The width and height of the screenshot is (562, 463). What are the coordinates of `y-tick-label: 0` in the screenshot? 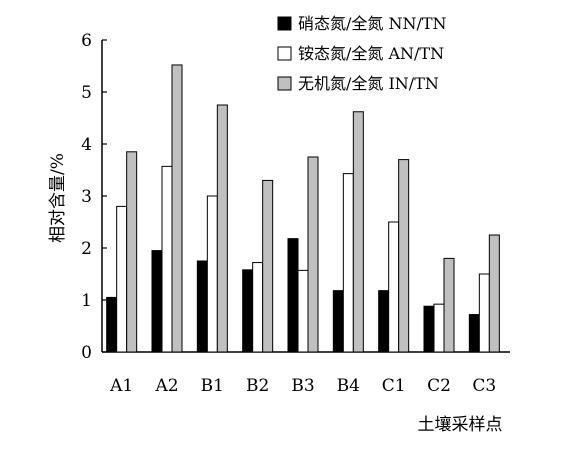 It's located at (86, 353).